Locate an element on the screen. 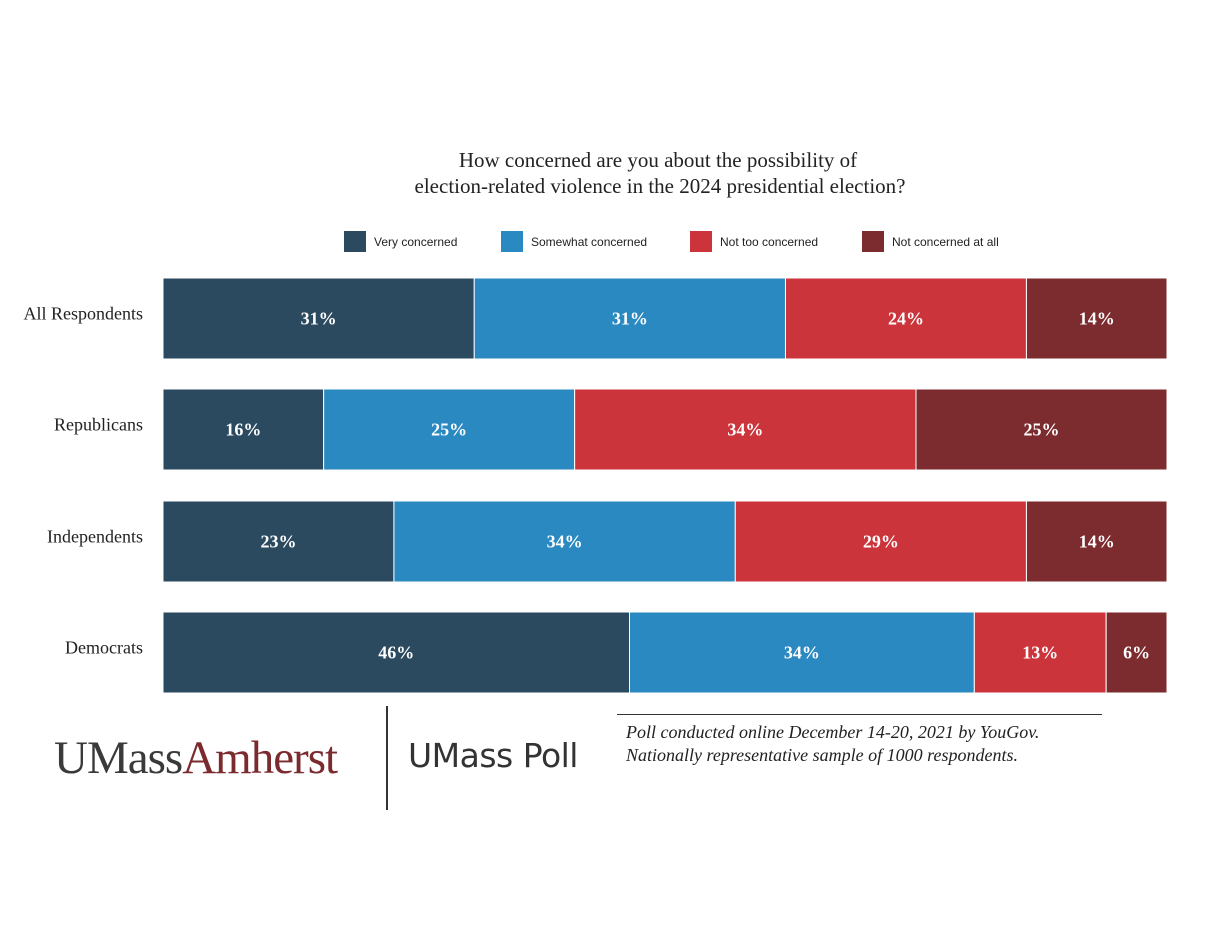 The height and width of the screenshot is (952, 1232). data-label-0-1: 31% is located at coordinates (630, 319).